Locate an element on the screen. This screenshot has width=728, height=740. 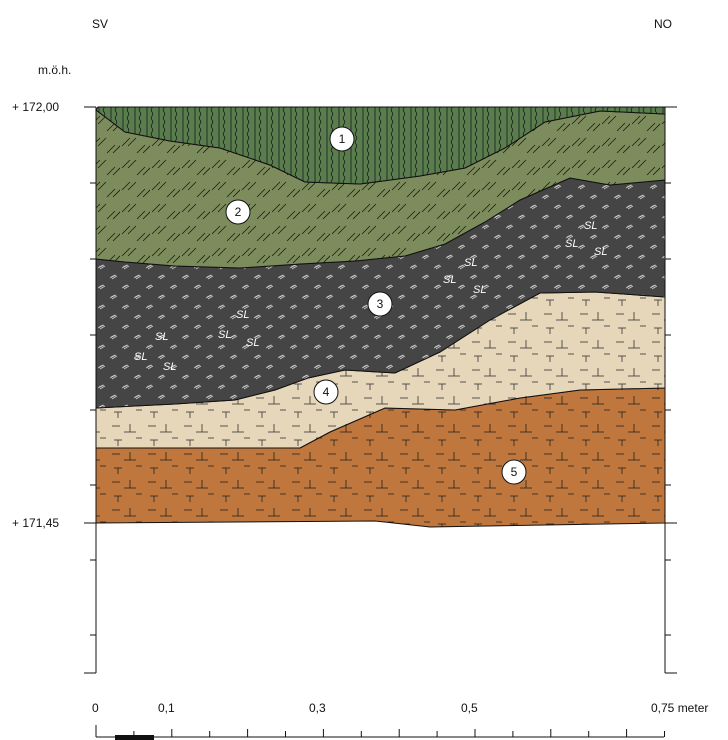
scale-label: 0 is located at coordinates (95, 708).